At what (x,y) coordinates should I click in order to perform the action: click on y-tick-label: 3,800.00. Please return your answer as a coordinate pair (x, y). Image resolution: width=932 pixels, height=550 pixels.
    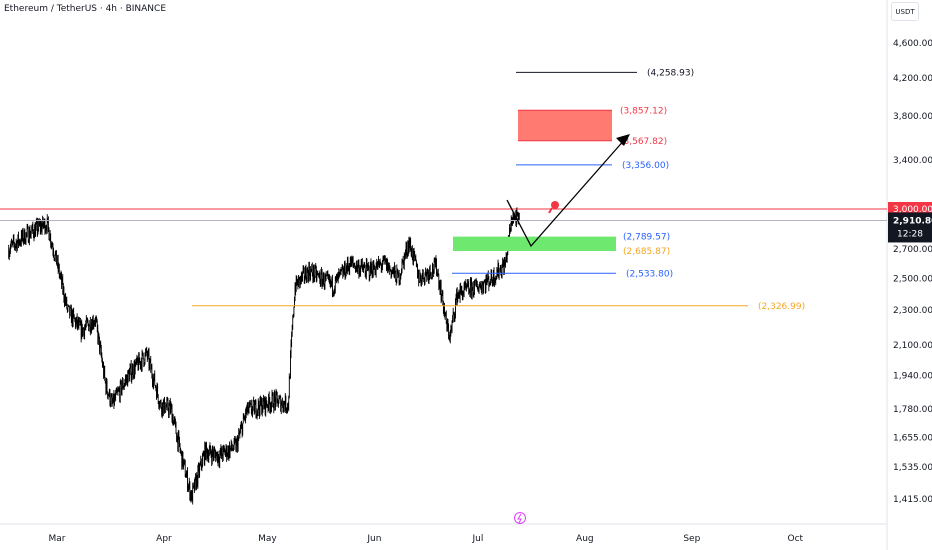
    Looking at the image, I should click on (912, 117).